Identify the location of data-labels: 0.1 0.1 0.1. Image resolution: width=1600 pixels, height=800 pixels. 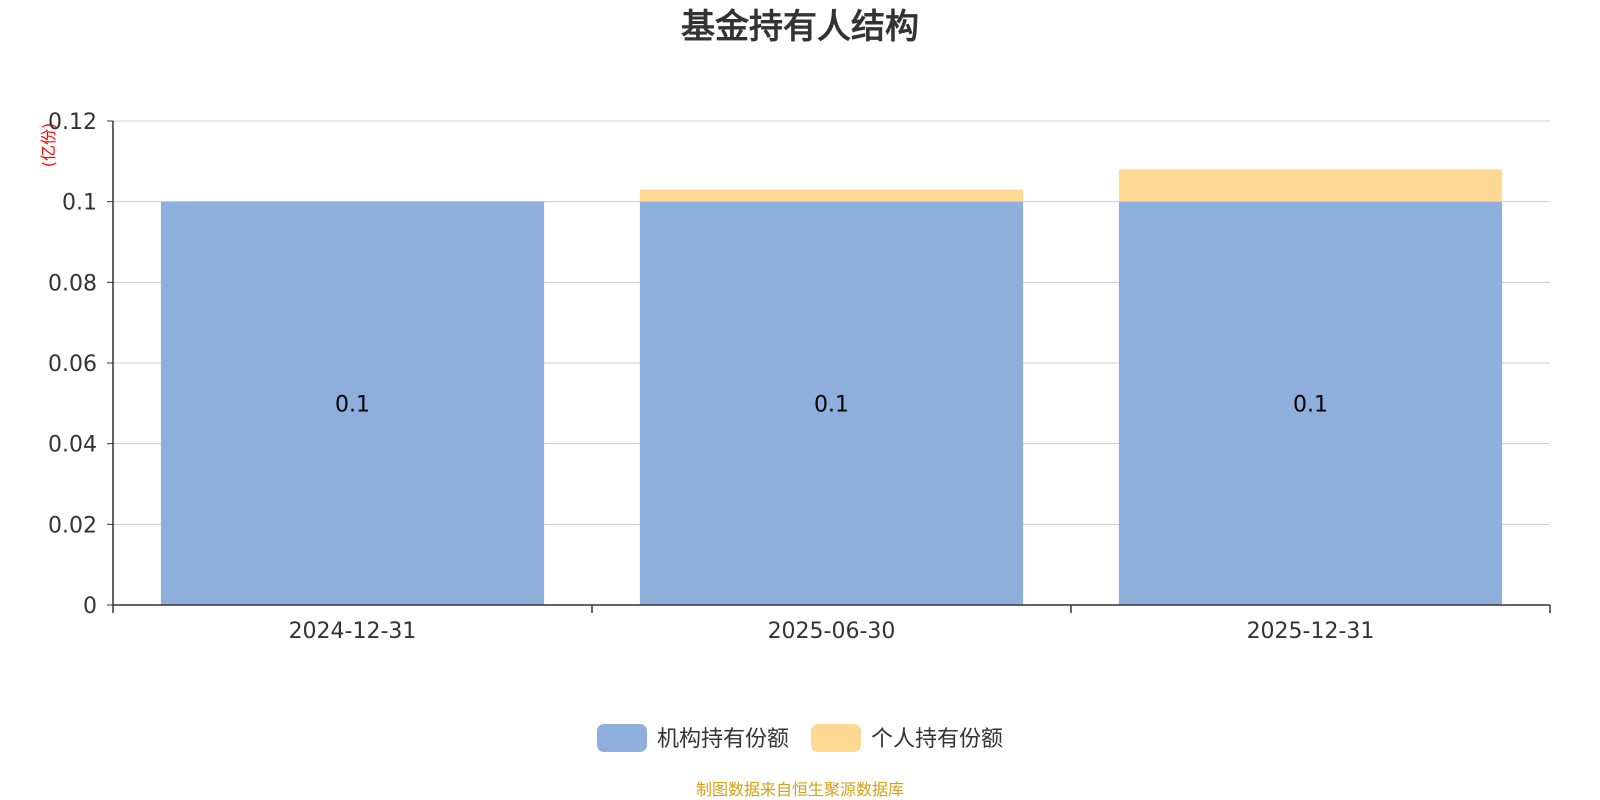
(831, 404).